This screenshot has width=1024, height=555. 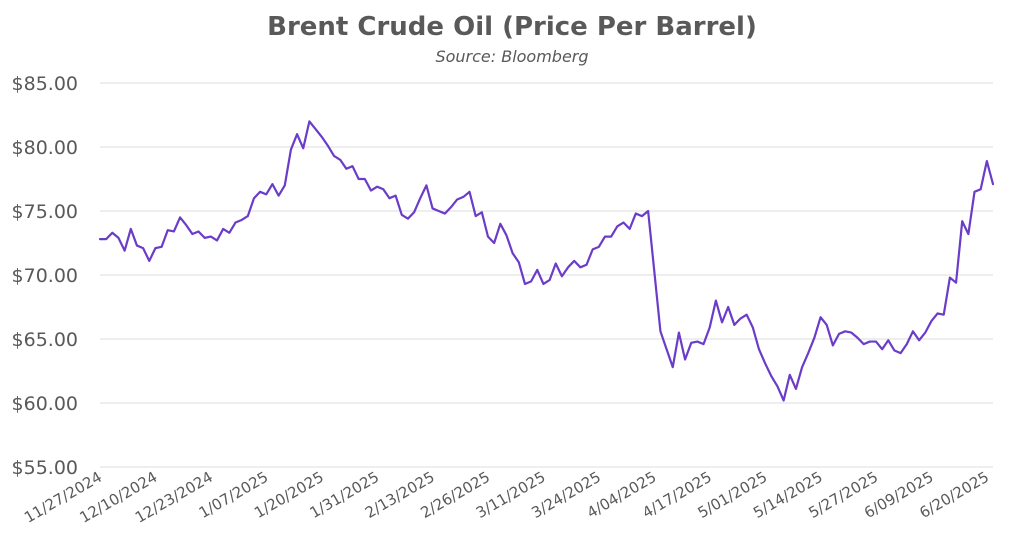 I want to click on y-tick-label: $70.00, so click(x=45, y=276).